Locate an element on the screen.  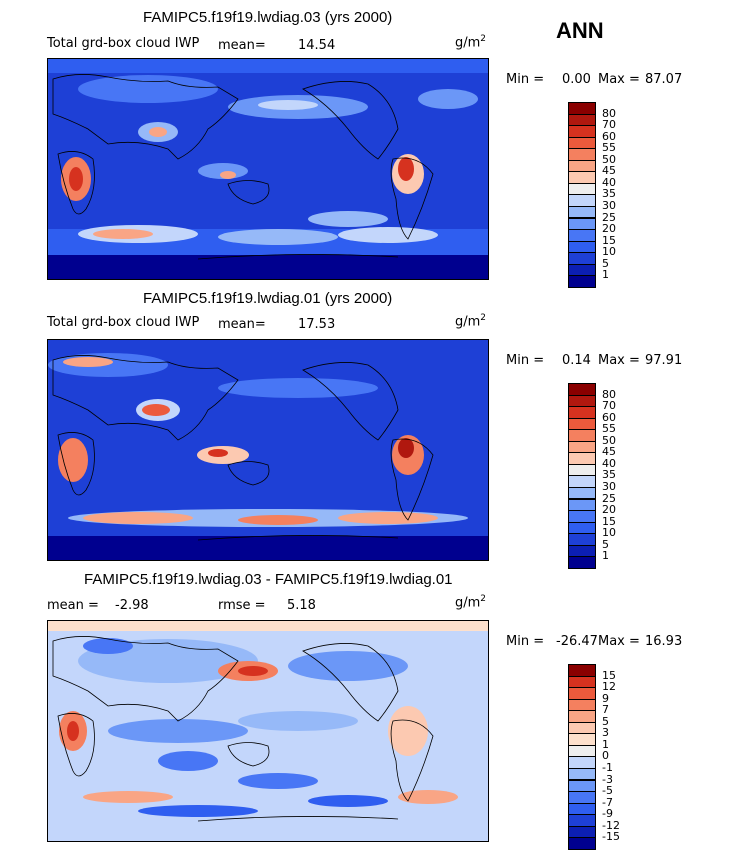
colorbar-tick-label: 12 is located at coordinates (609, 687).